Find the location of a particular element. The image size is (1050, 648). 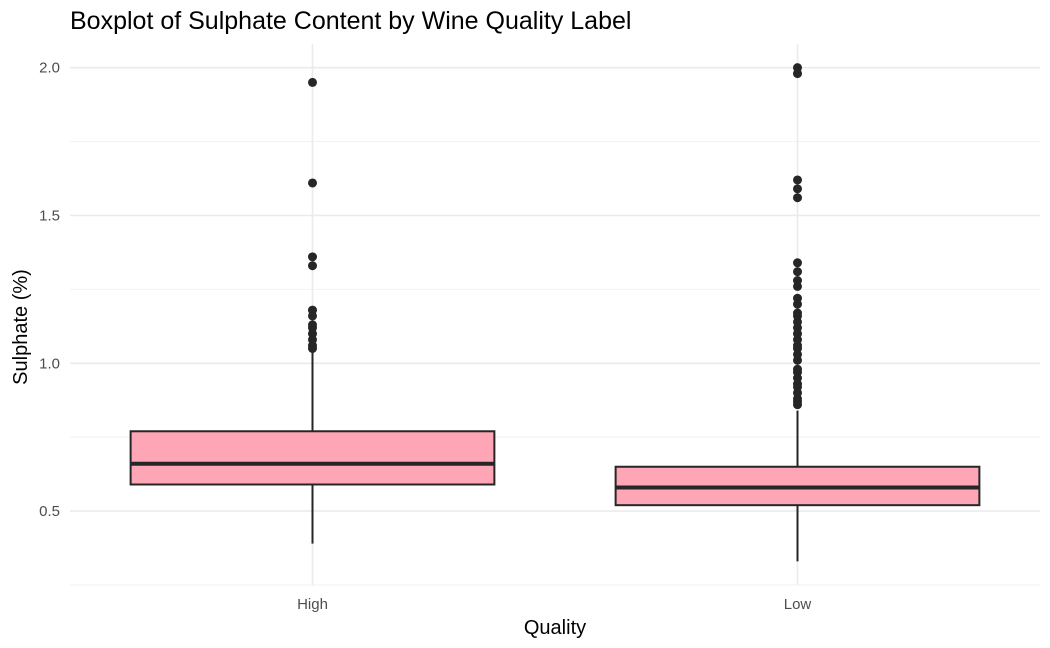

x-axis-ticks: High Low is located at coordinates (554, 604).